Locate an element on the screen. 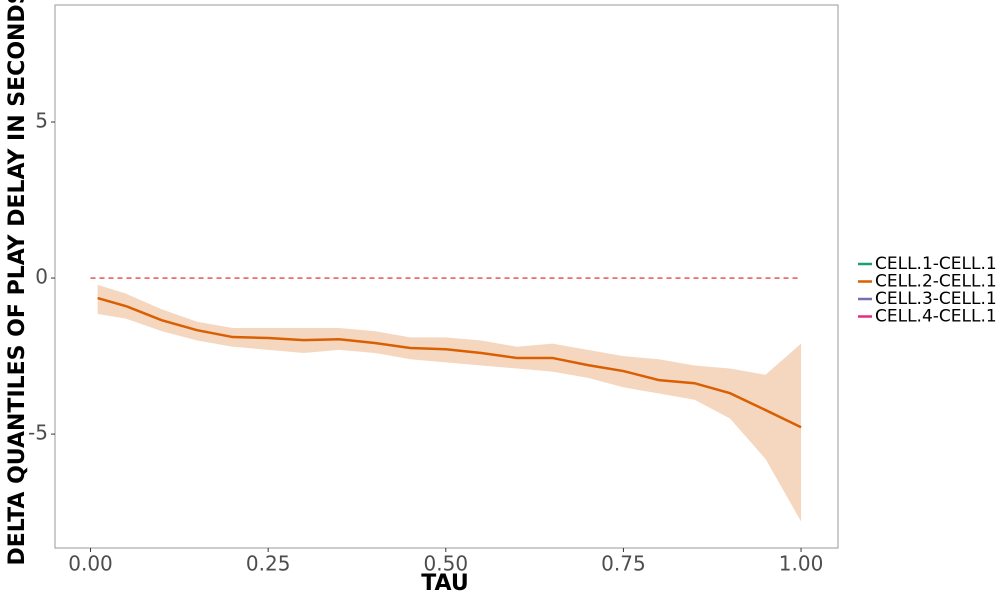 This screenshot has width=1000, height=604. y-tick-label: -5 is located at coordinates (38, 433).